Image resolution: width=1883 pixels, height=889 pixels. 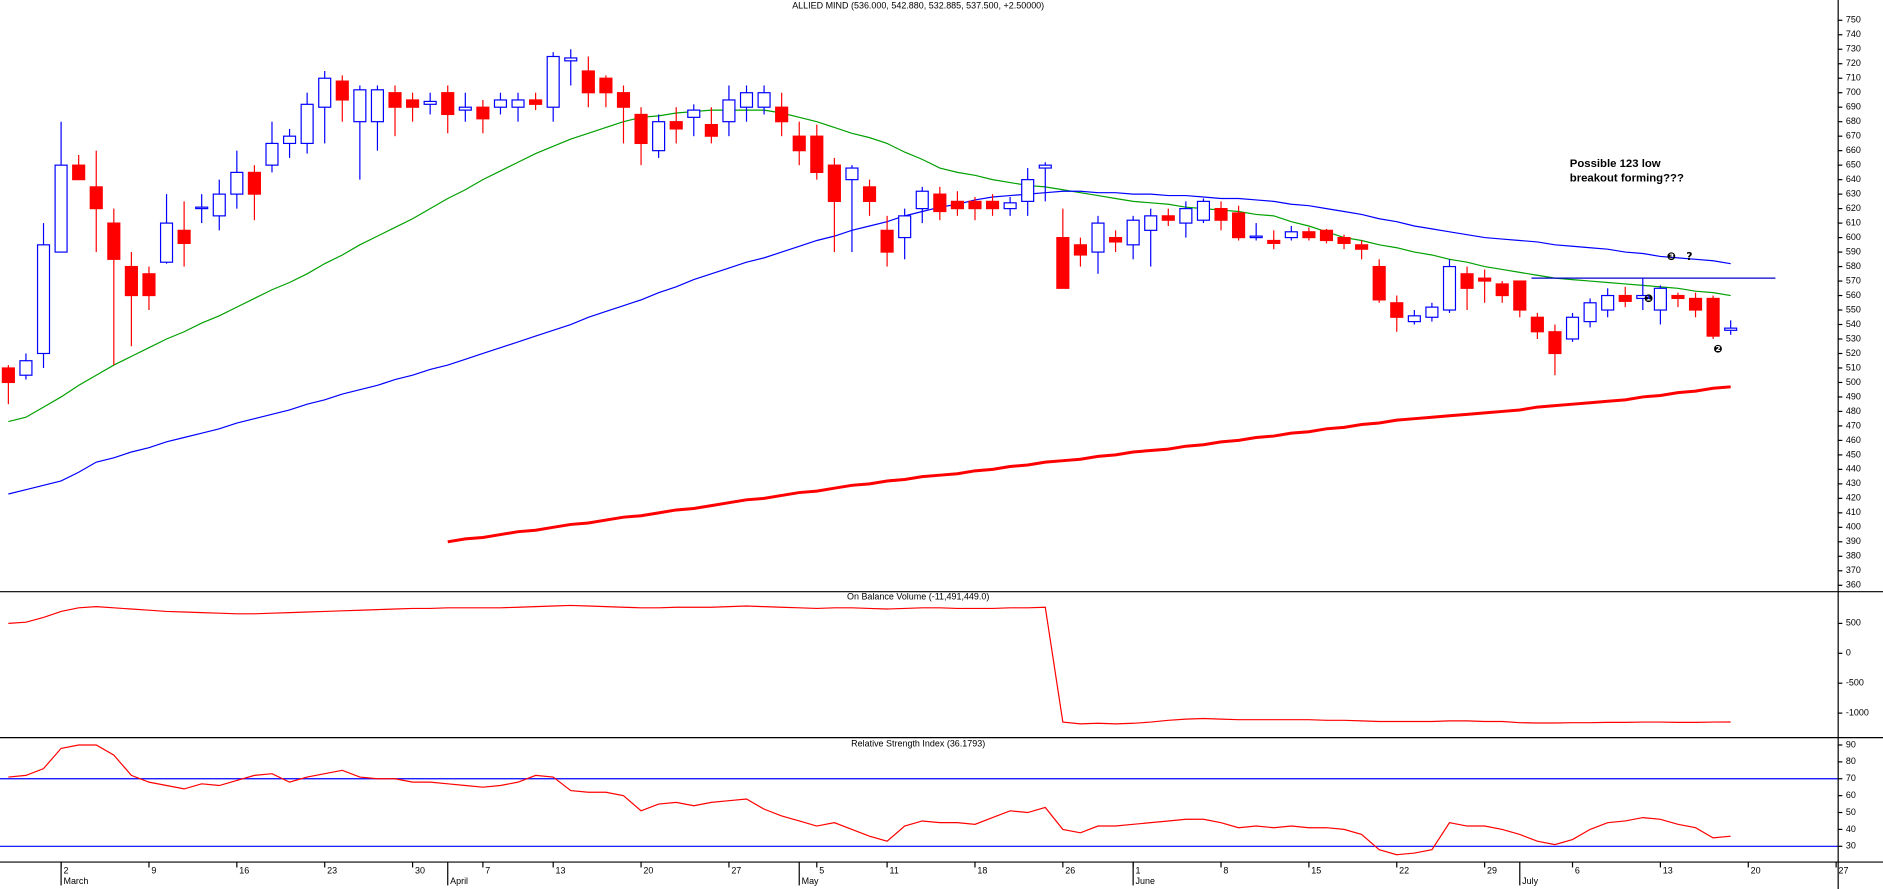 I want to click on x-tick-label: 16, so click(x=244, y=870).